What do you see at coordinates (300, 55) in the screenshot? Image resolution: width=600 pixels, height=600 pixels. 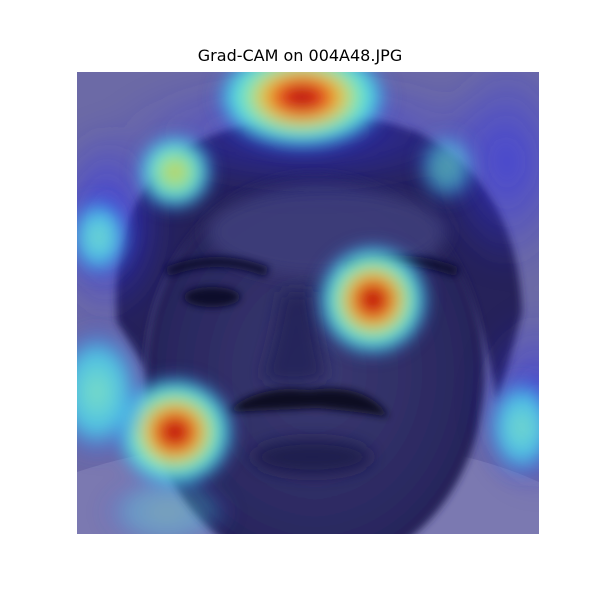 I see `figure-title: Grad-CAM on 004A48.JPG` at bounding box center [300, 55].